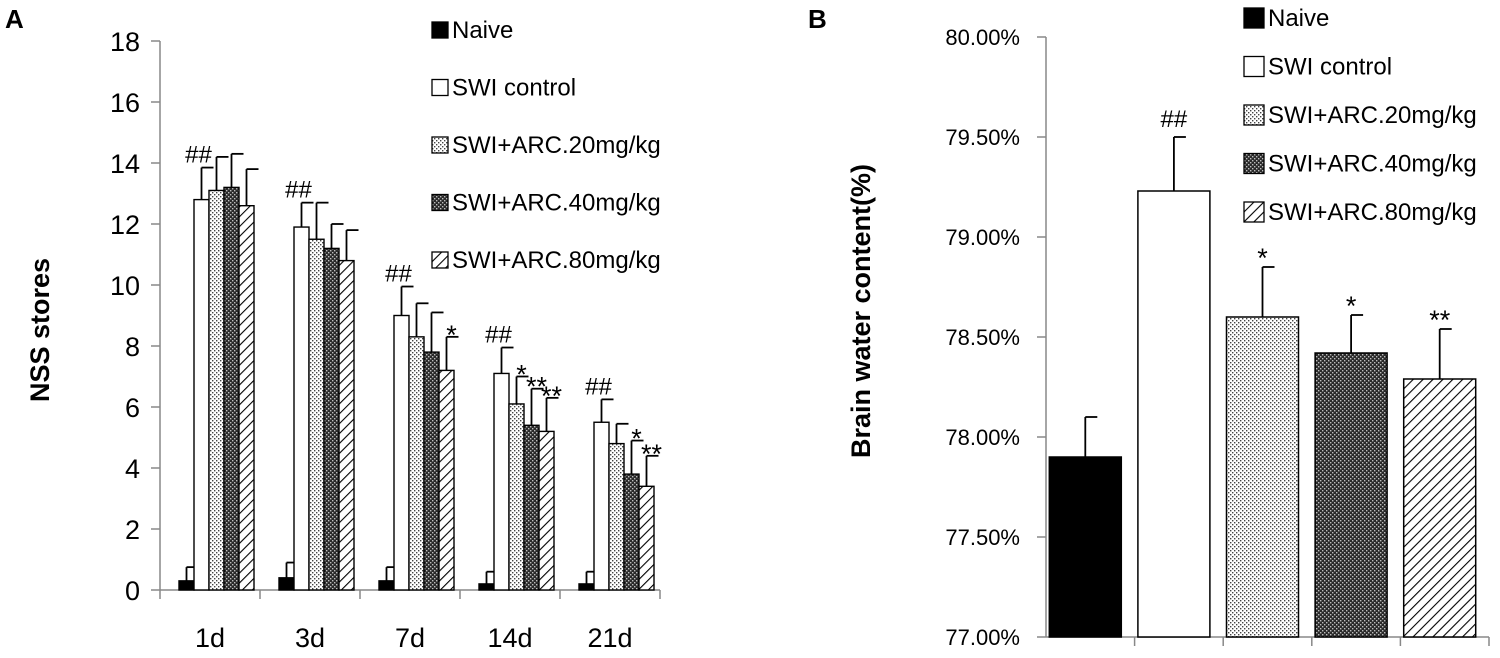  I want to click on panel-label-a: A, so click(14, 19).